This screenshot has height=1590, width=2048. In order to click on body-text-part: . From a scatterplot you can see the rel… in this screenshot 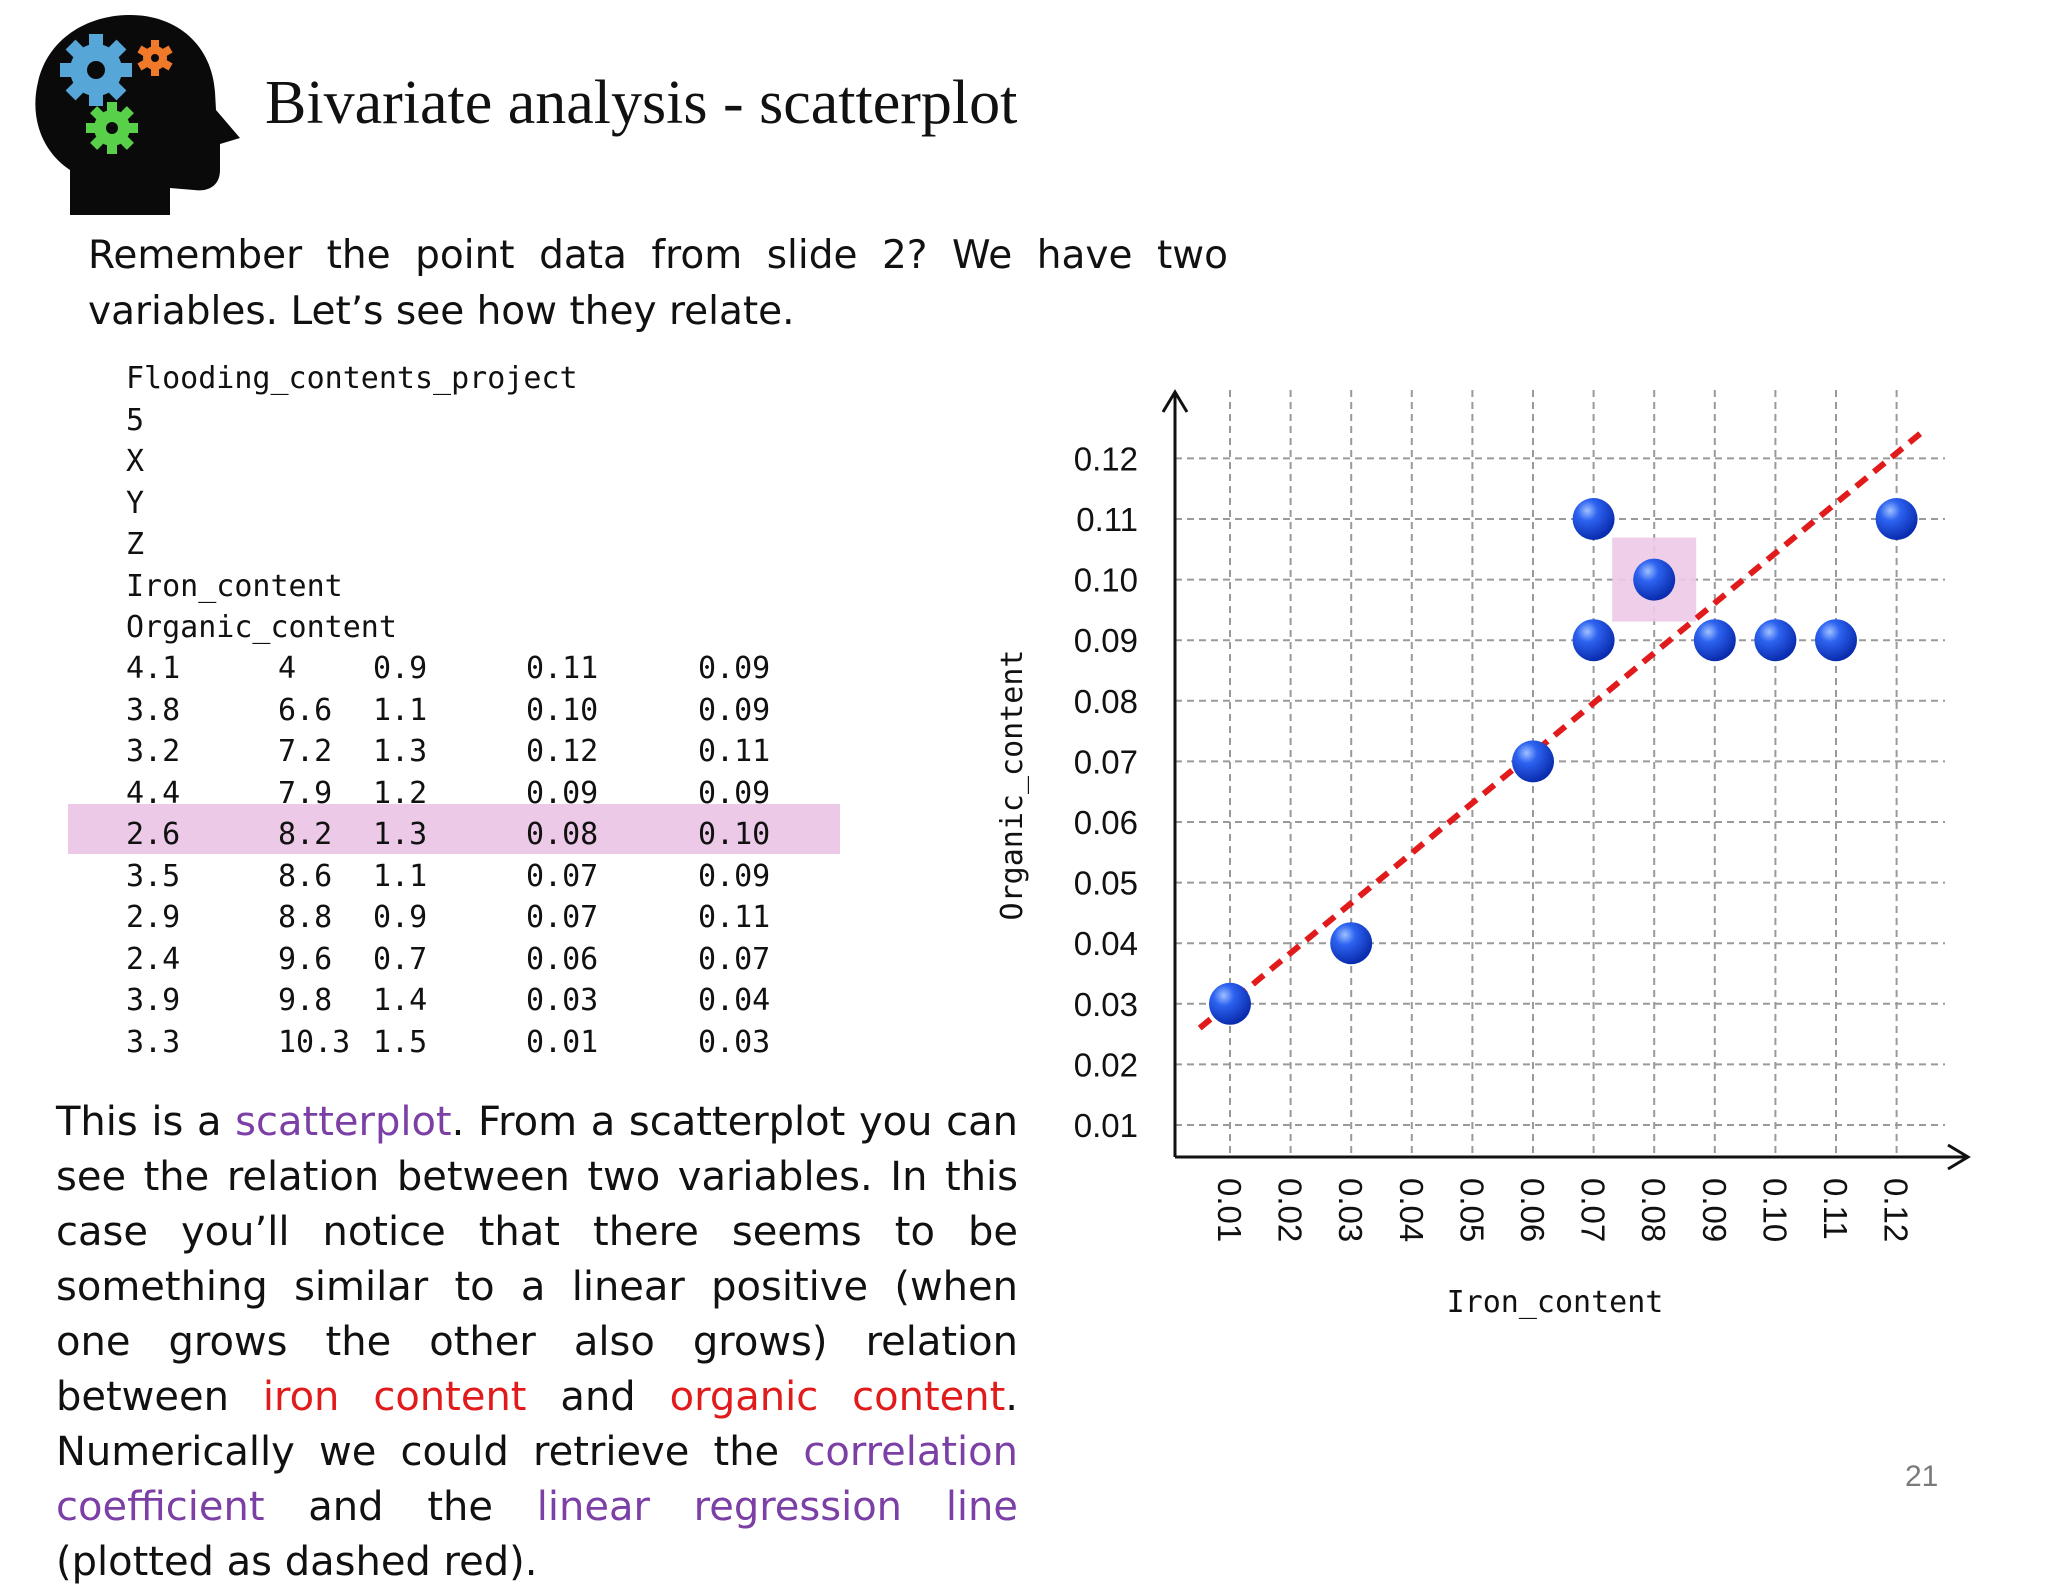, I will do `click(537, 1259)`.